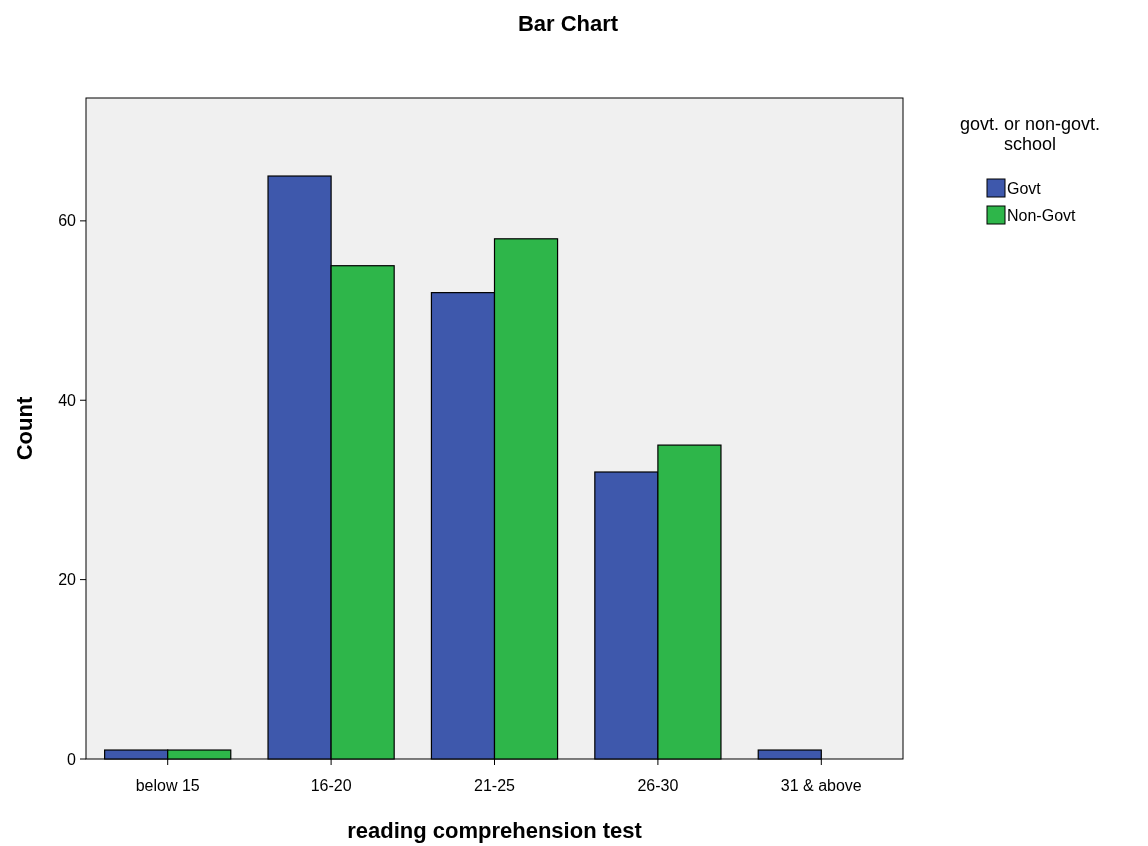 This screenshot has height=846, width=1148. I want to click on x-tick-label: below 15, so click(167, 785).